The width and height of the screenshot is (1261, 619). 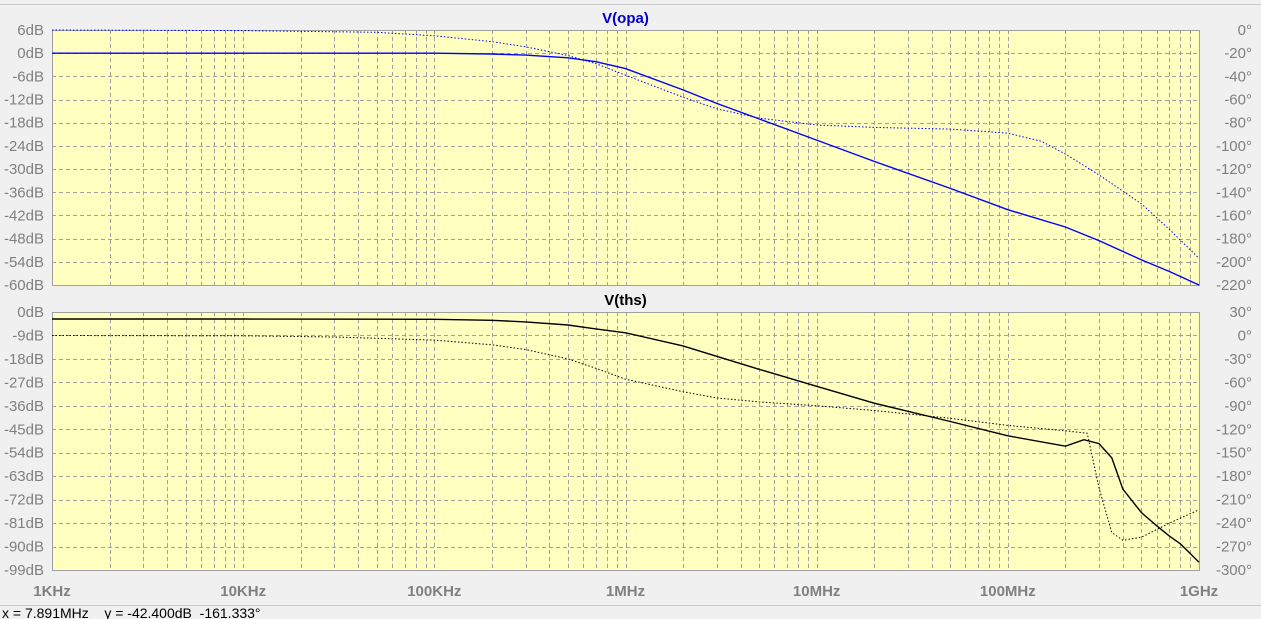 I want to click on y-tick-label-left: -90dB, so click(x=24, y=547).